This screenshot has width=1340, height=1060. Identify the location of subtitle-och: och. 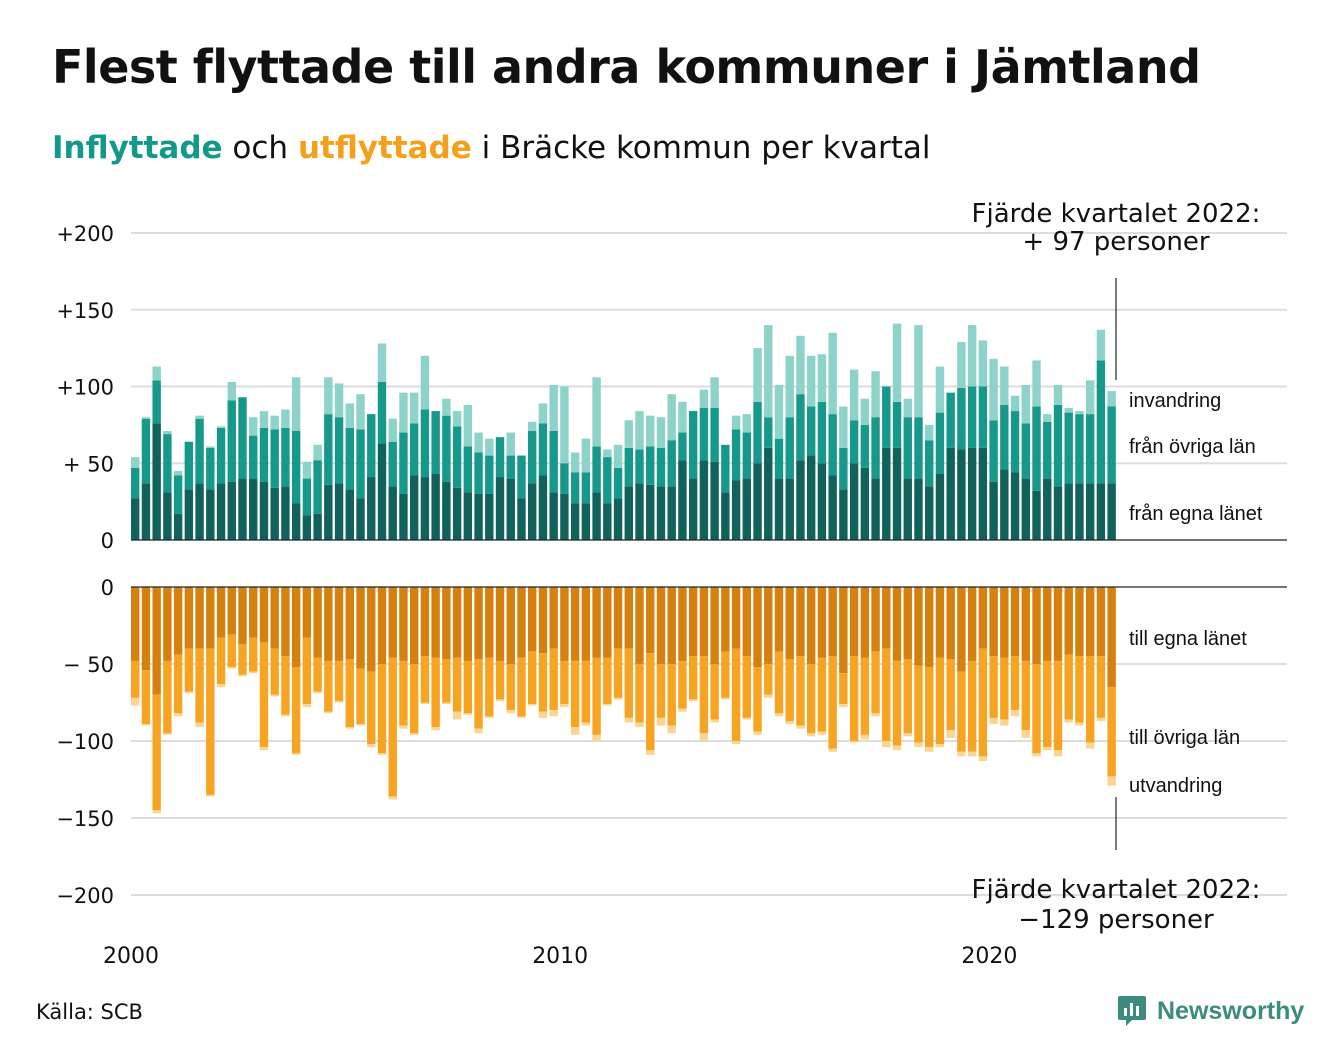
(260, 148).